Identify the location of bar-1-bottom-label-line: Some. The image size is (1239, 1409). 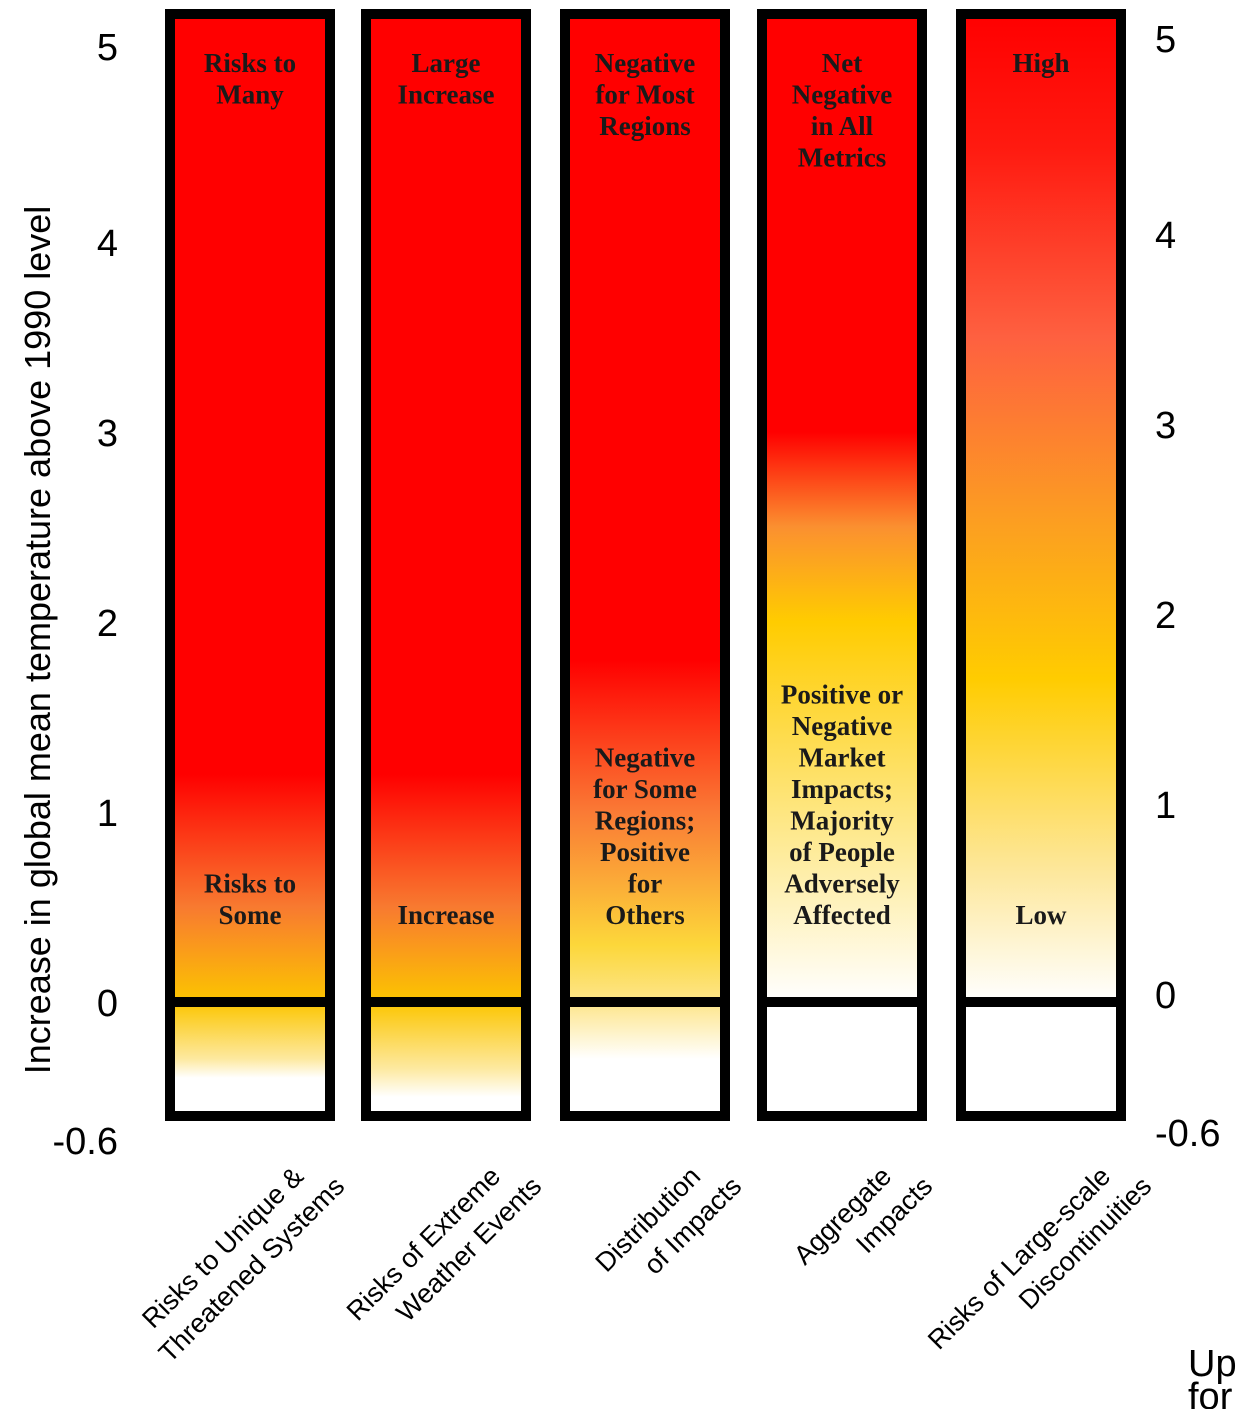
(250, 915).